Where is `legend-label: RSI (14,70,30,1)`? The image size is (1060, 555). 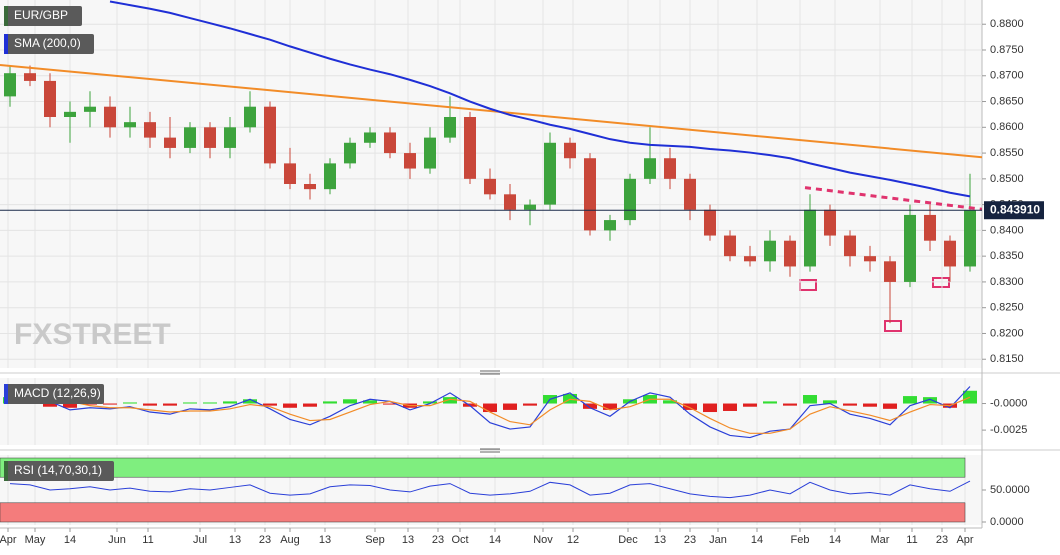 legend-label: RSI (14,70,30,1) is located at coordinates (58, 470).